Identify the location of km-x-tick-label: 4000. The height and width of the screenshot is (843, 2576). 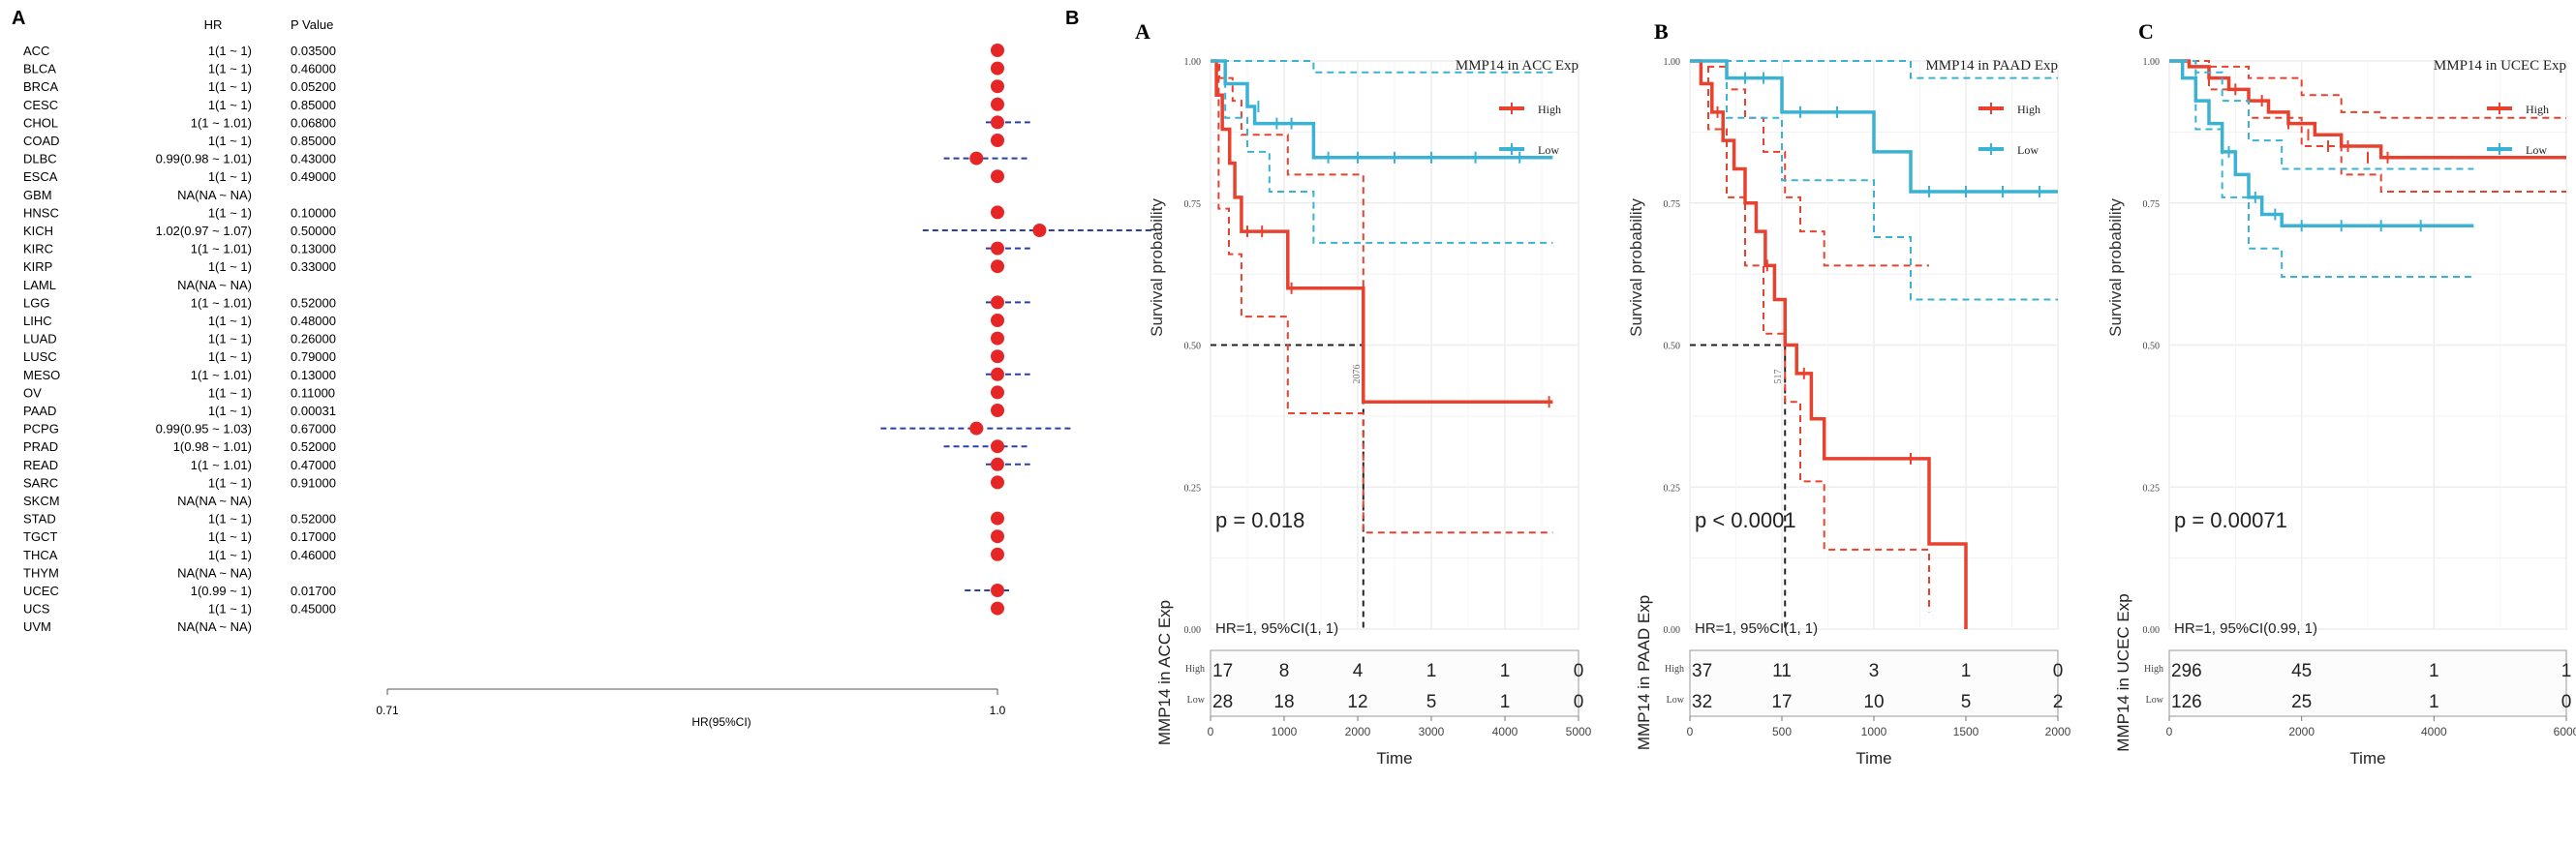
(2434, 731).